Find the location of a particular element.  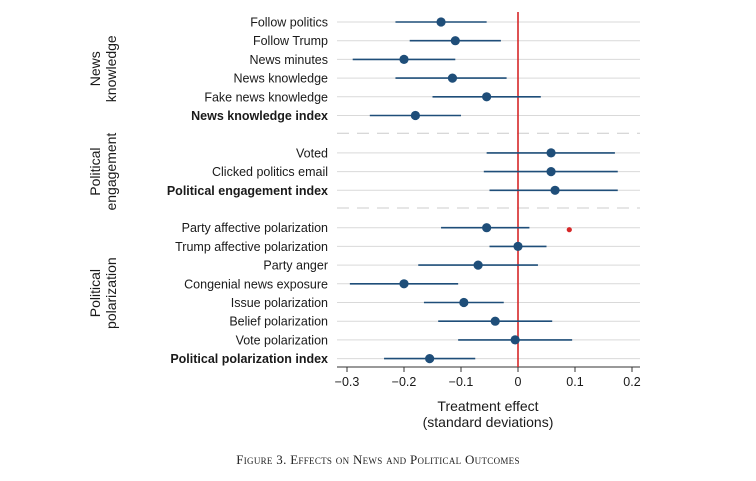

row-label: Follow Trump is located at coordinates (290, 41).